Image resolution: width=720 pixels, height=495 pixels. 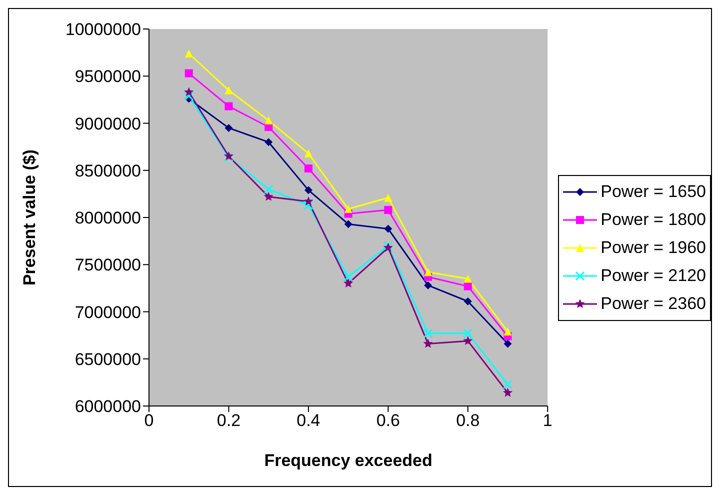 I want to click on legend-label: Power = 1800, so click(x=653, y=220).